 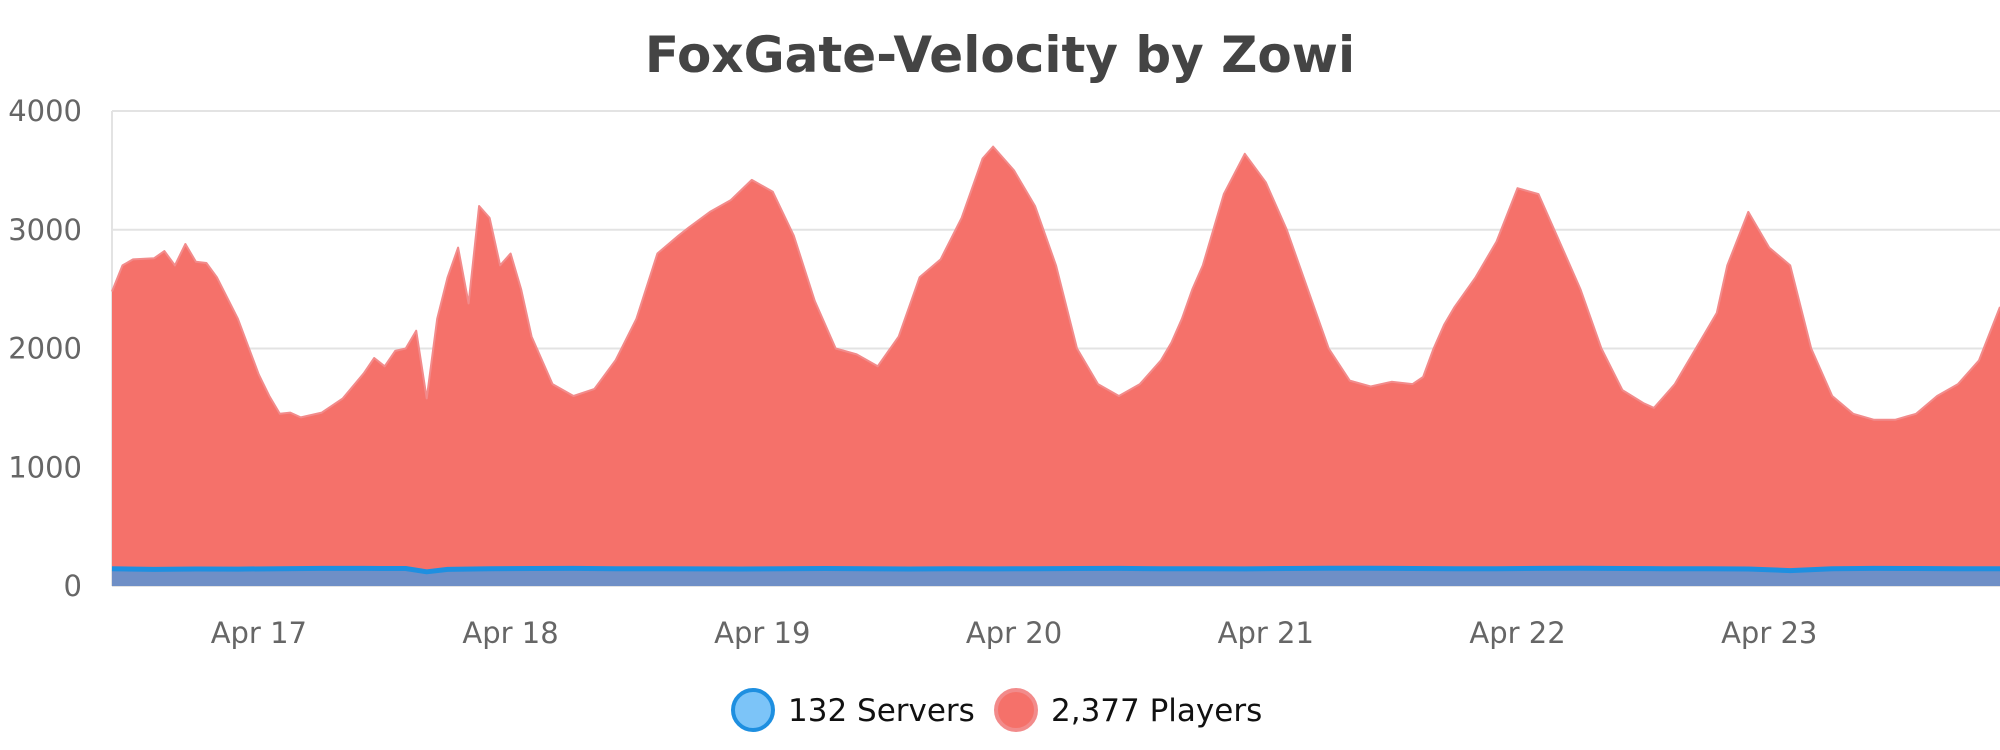 What do you see at coordinates (73, 586) in the screenshot?
I see `y-tick-label: 0` at bounding box center [73, 586].